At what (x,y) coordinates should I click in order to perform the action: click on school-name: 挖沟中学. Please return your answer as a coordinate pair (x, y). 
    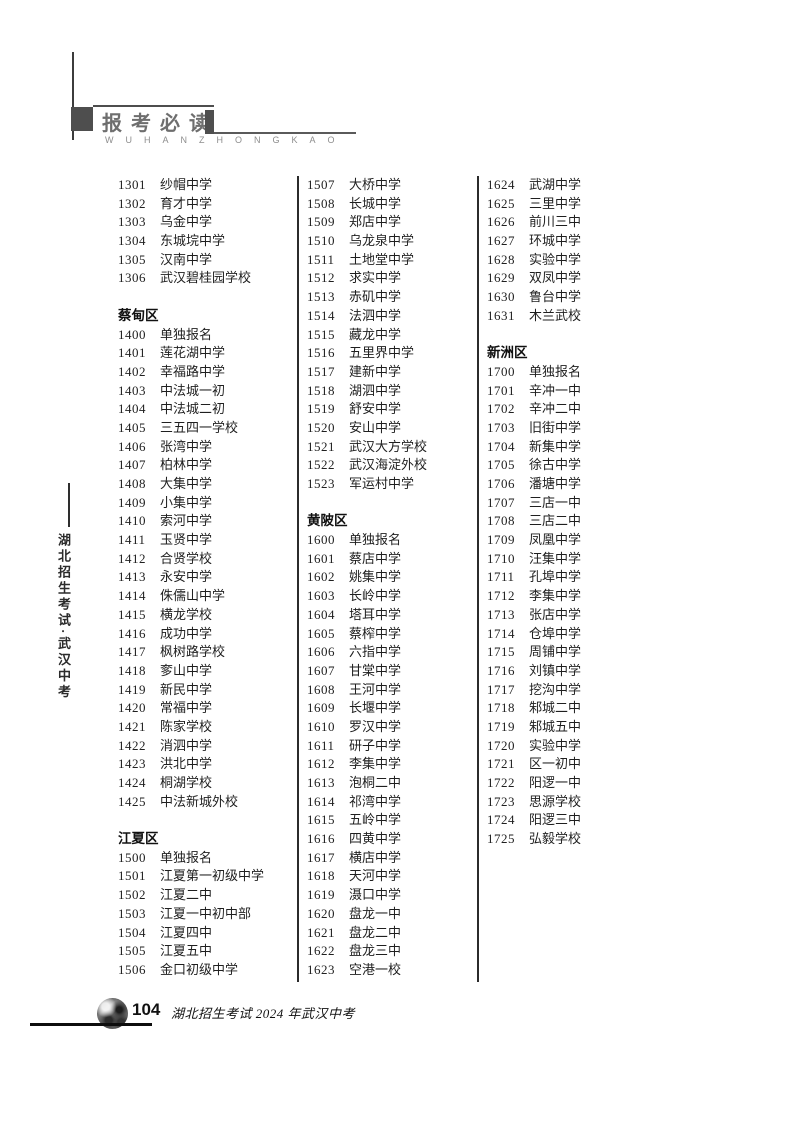
    Looking at the image, I should click on (555, 689).